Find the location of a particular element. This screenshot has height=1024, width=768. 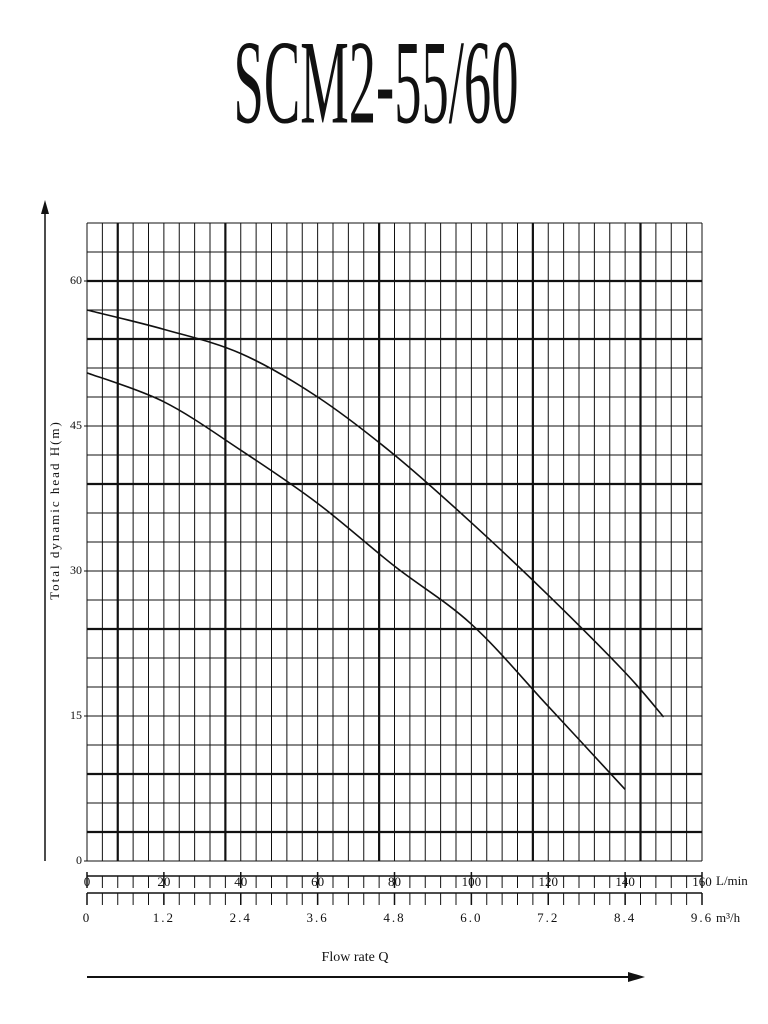

x-unit: L/min is located at coordinates (732, 880).